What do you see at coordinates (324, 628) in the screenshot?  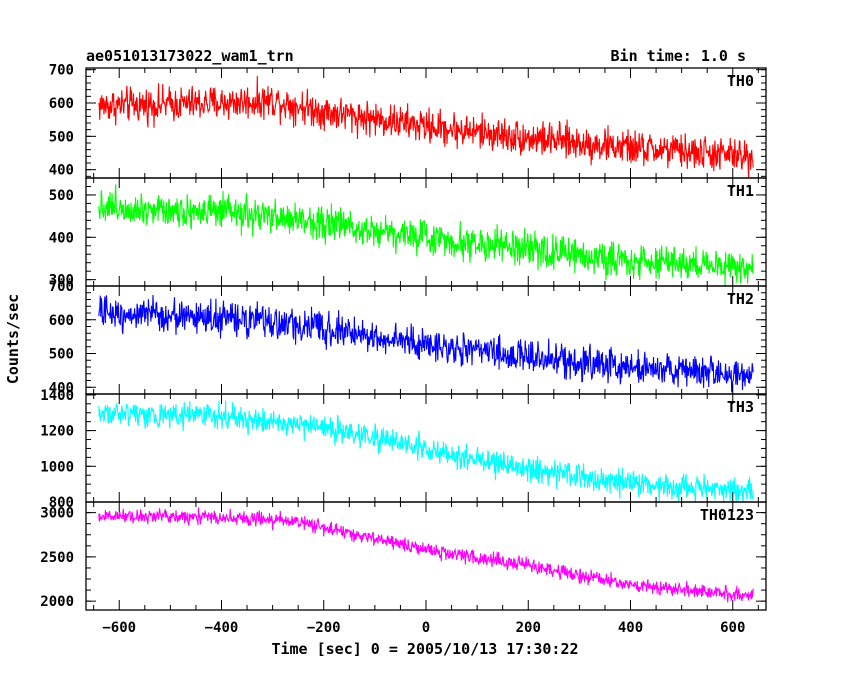 I see `x-tick-label: −200` at bounding box center [324, 628].